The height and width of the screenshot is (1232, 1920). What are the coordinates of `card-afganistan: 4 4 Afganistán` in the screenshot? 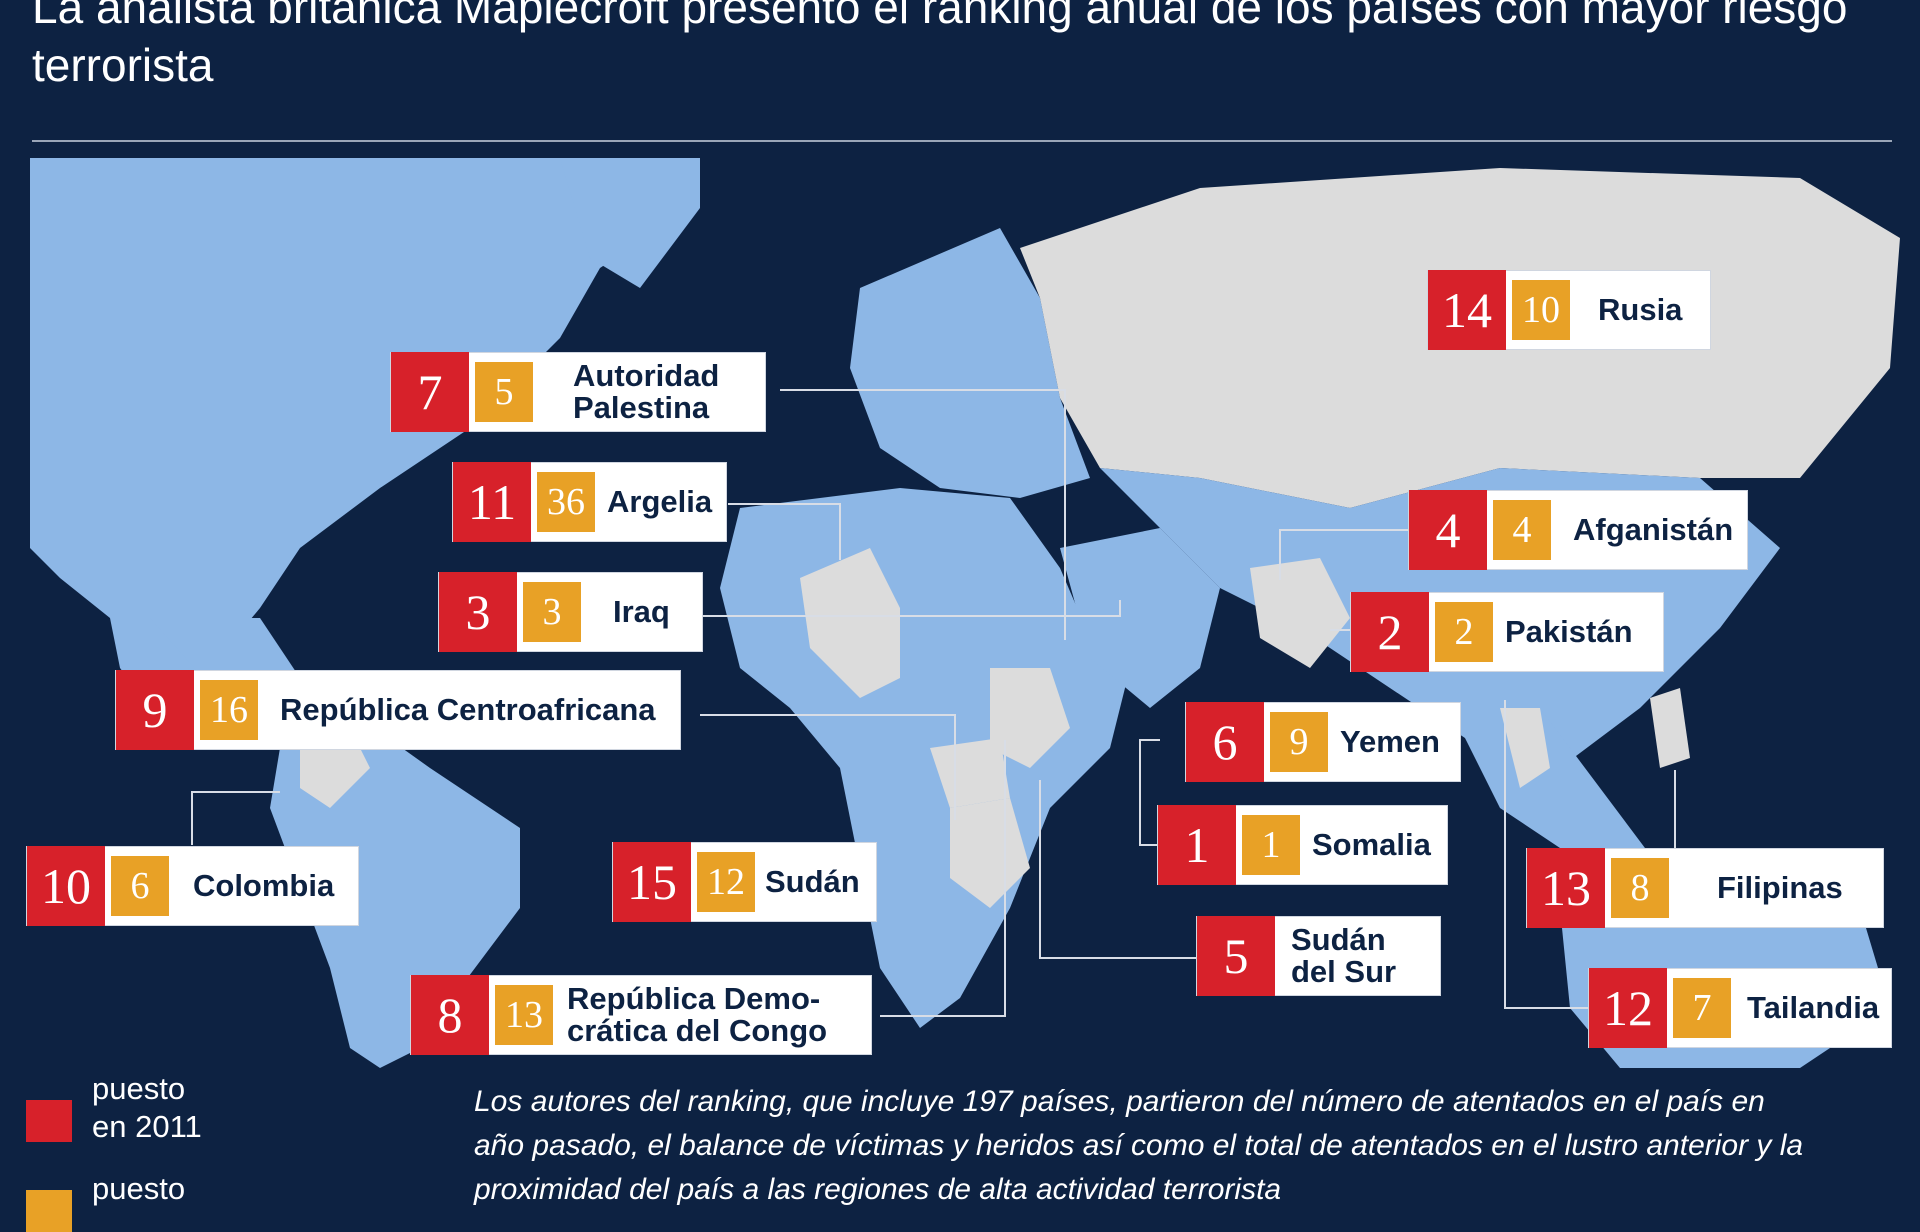 It's located at (1578, 530).